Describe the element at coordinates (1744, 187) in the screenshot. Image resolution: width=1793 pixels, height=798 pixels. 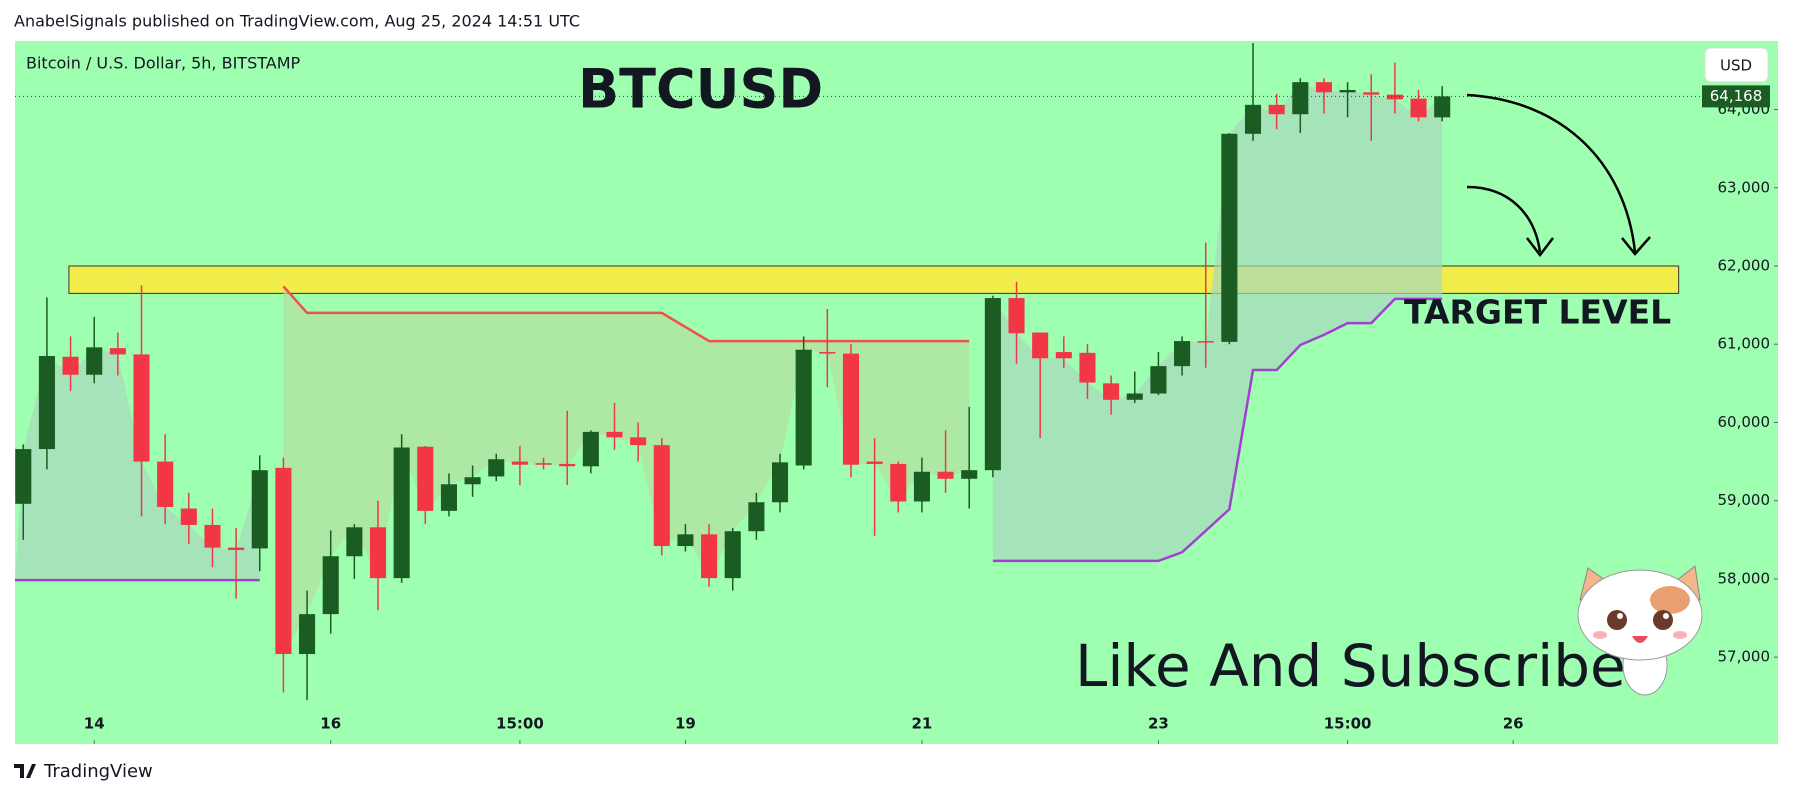
I see `y-tick-label: 63,000` at that location.